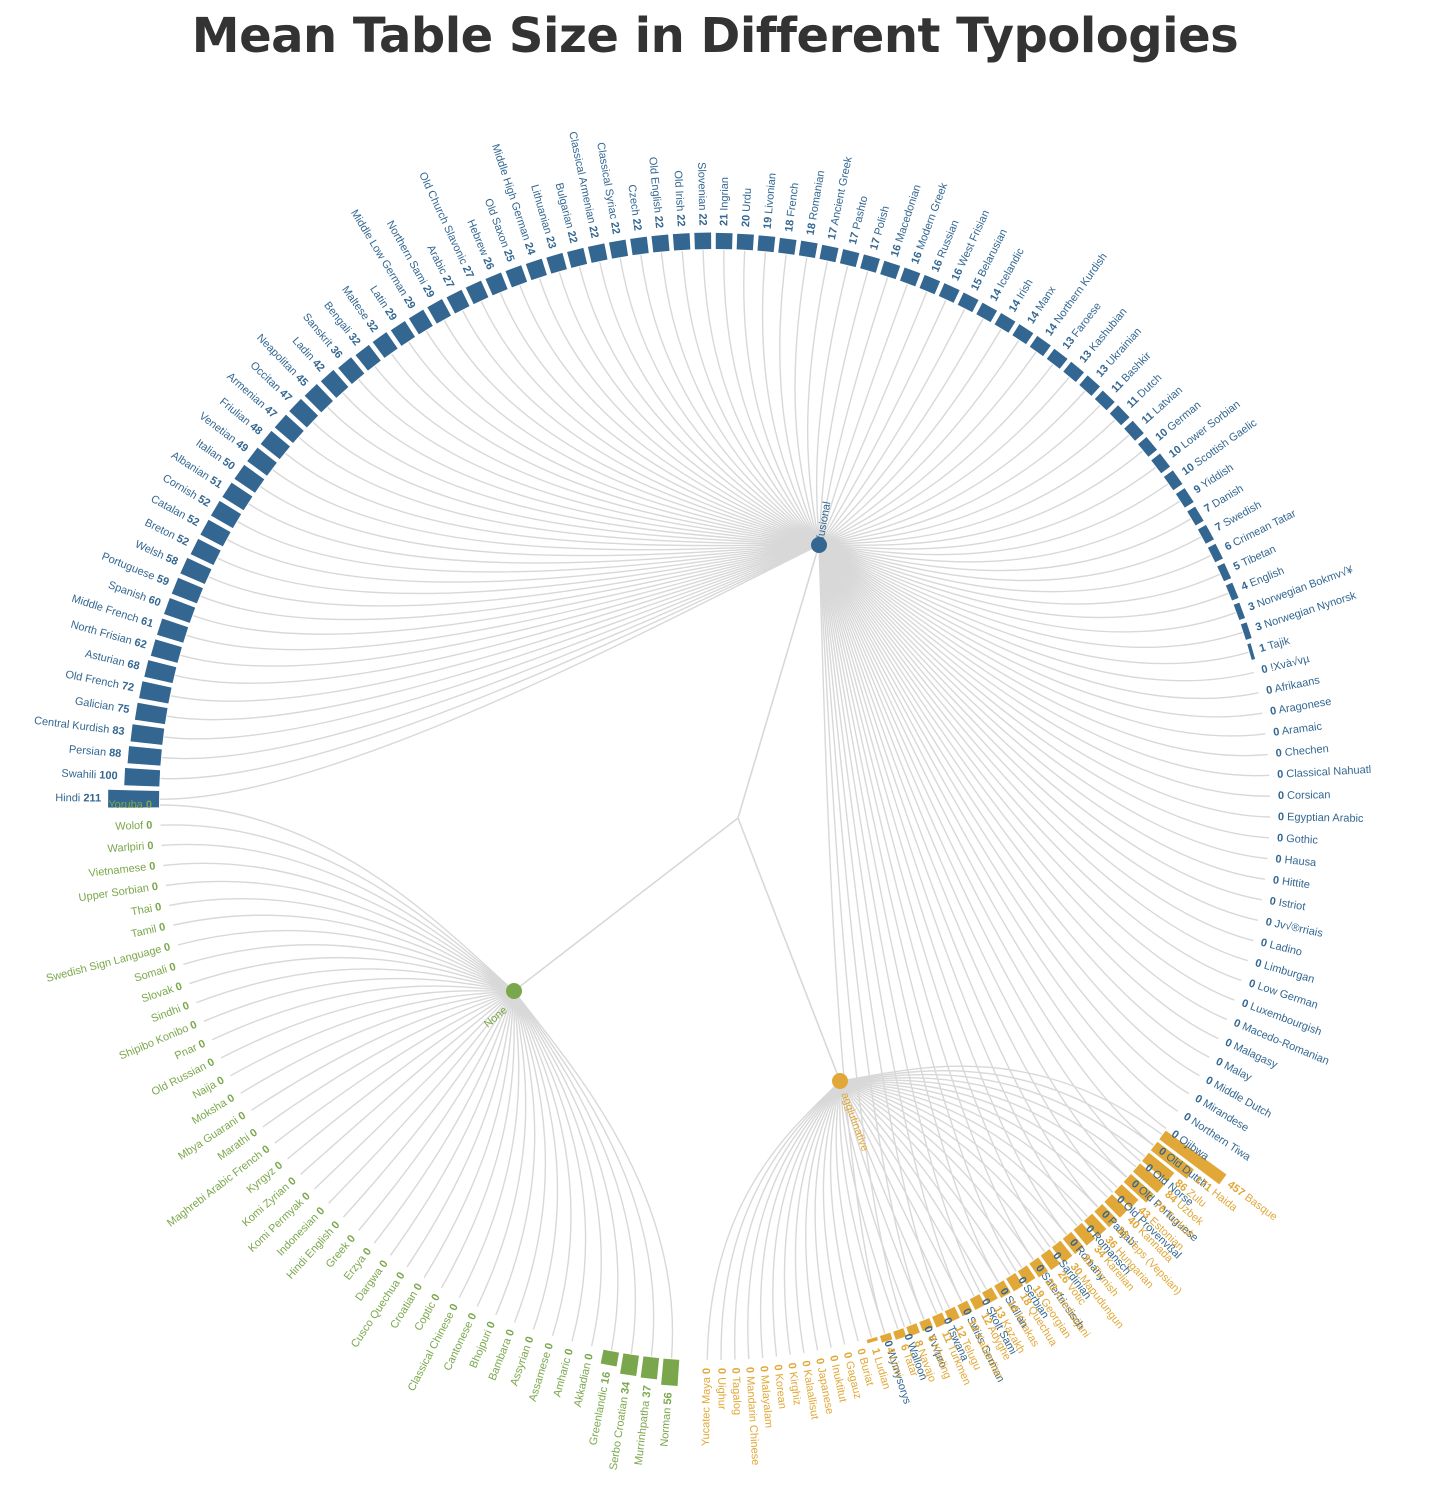 This screenshot has width=1430, height=1500. What do you see at coordinates (794, 1384) in the screenshot?
I see `leaf-label-kirghiz: 0 Kirghiz` at bounding box center [794, 1384].